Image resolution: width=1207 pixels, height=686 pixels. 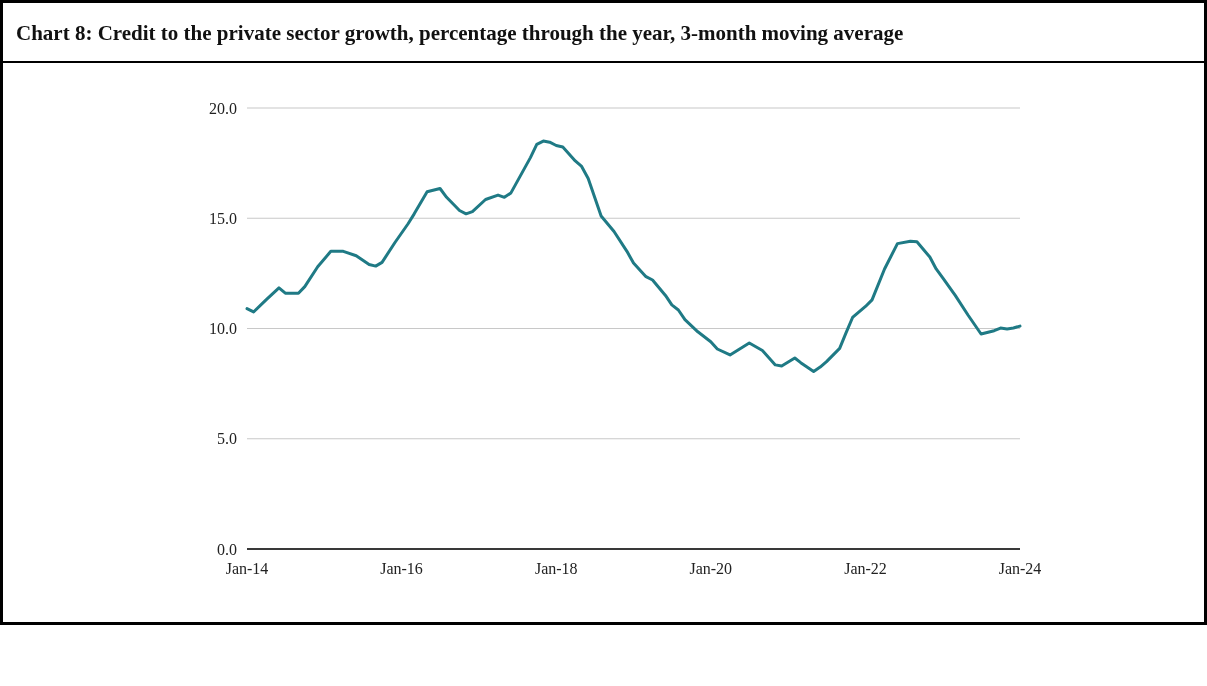 What do you see at coordinates (401, 568) in the screenshot?
I see `x-tick-label: Jan-16` at bounding box center [401, 568].